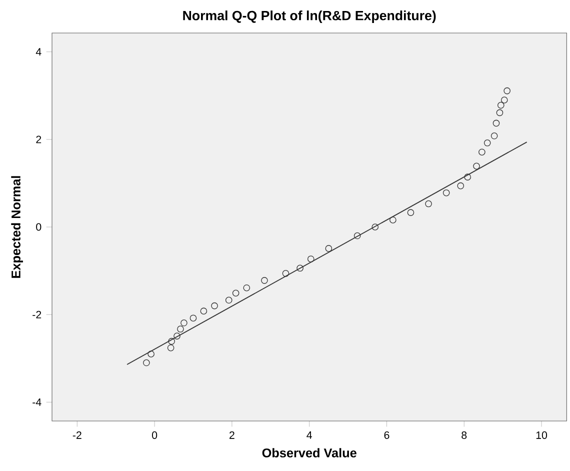 Image resolution: width=570 pixels, height=471 pixels. What do you see at coordinates (37, 402) in the screenshot?
I see `y-tick-label: -4` at bounding box center [37, 402].